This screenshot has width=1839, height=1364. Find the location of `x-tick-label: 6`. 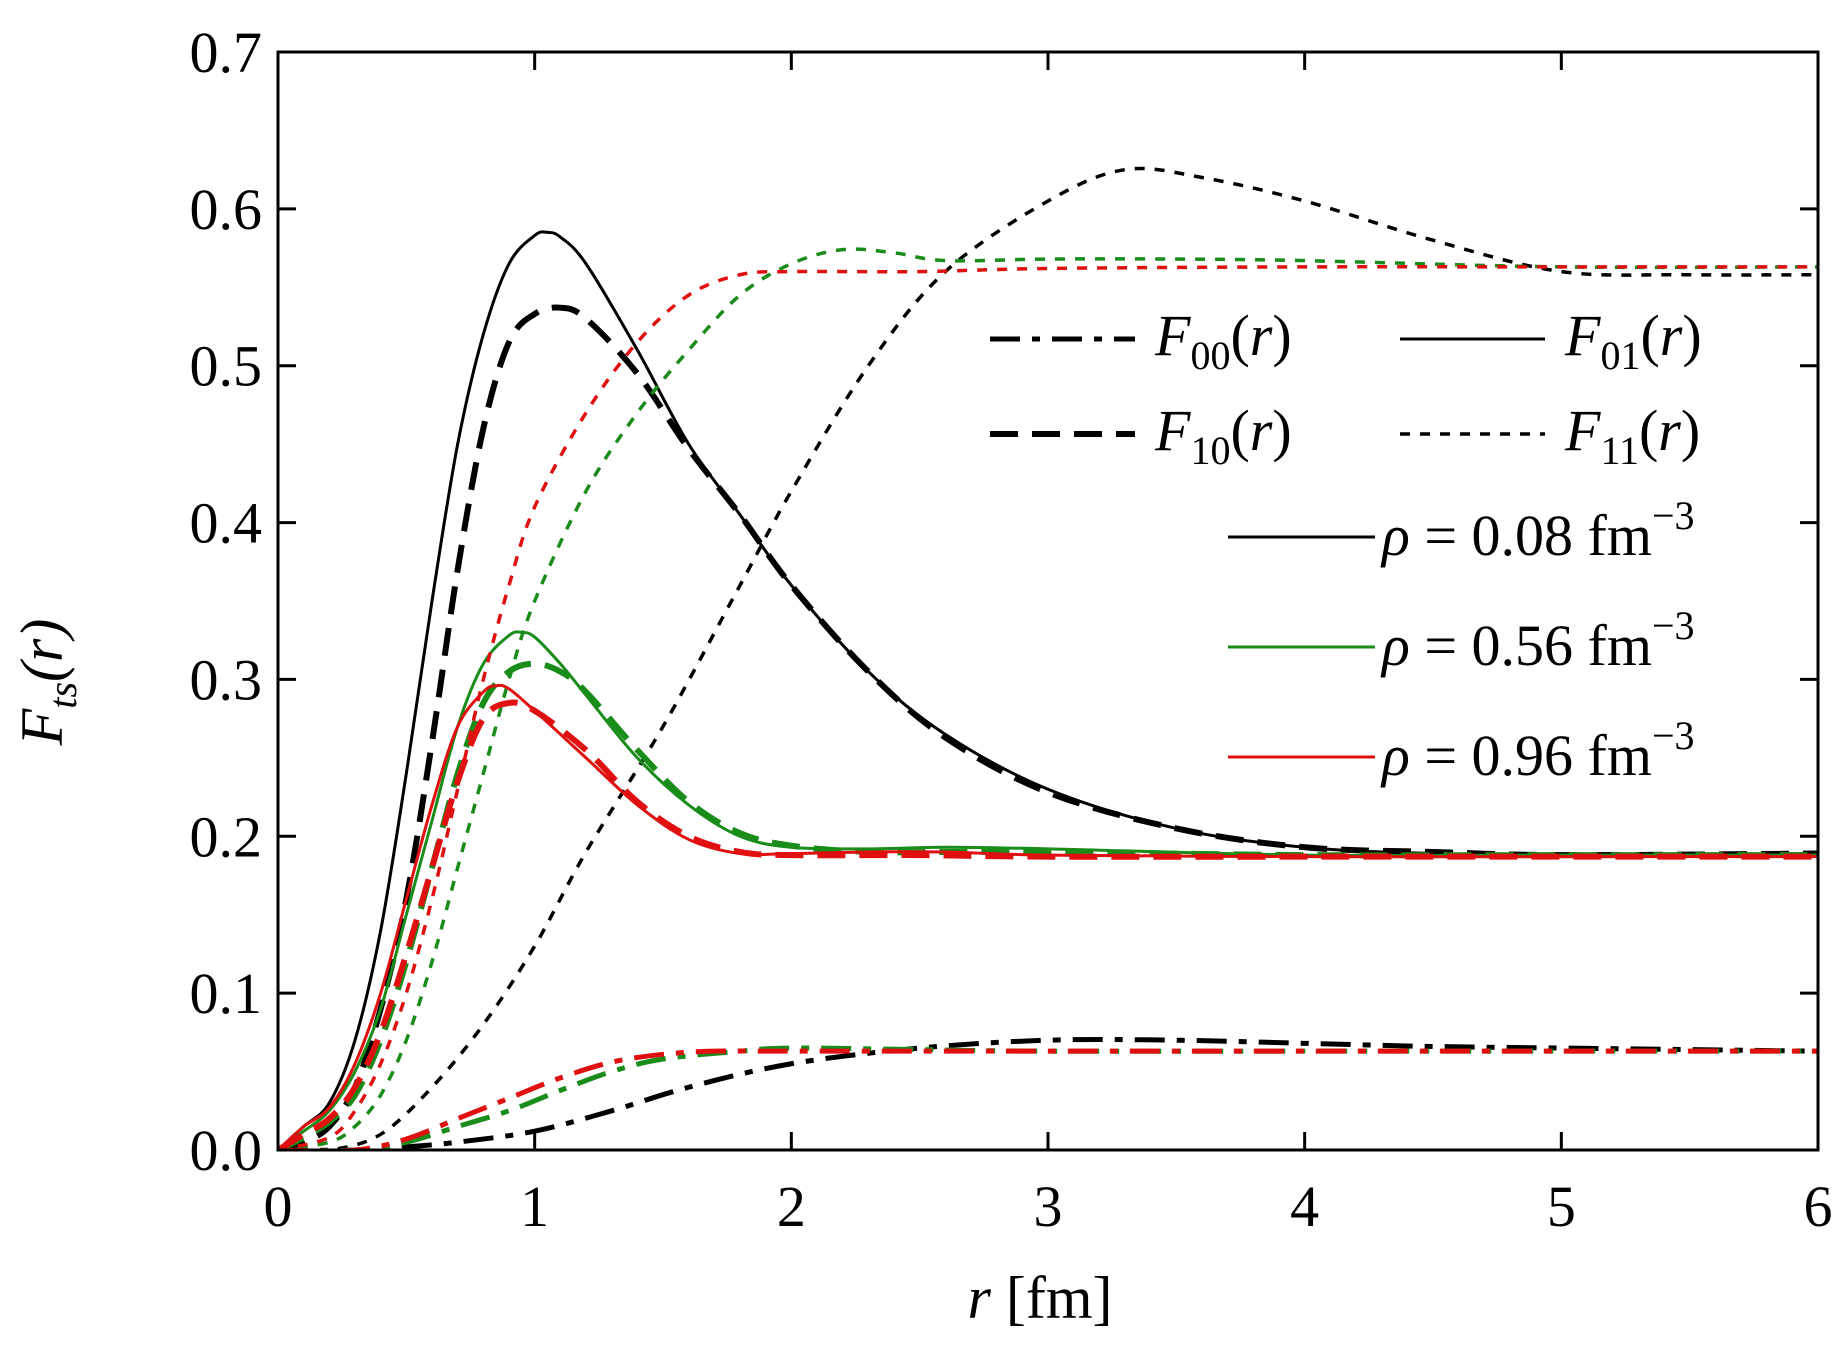

x-tick-label: 6 is located at coordinates (1818, 1206).